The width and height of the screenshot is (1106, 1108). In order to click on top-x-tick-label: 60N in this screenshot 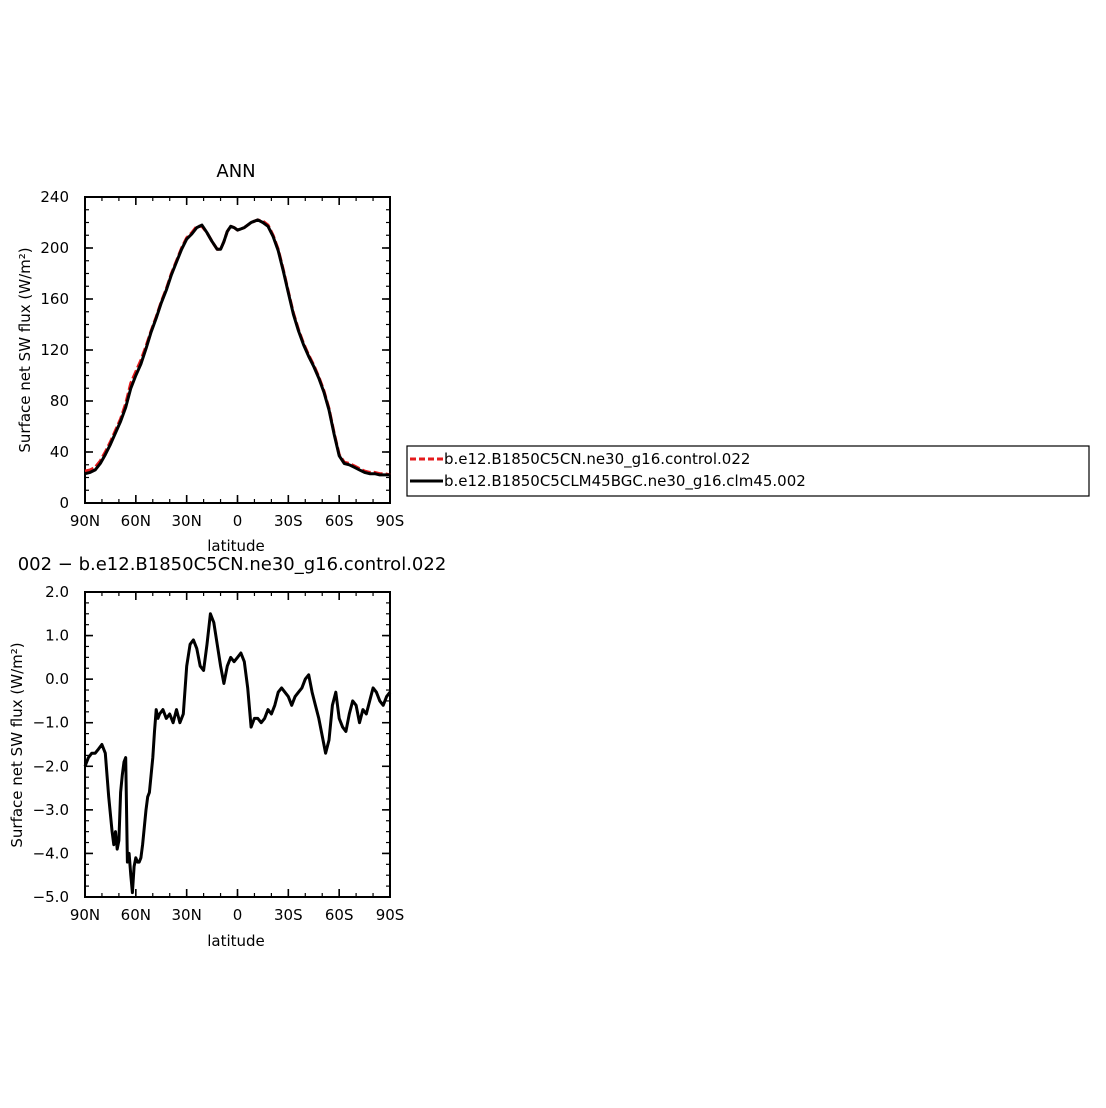, I will do `click(136, 521)`.